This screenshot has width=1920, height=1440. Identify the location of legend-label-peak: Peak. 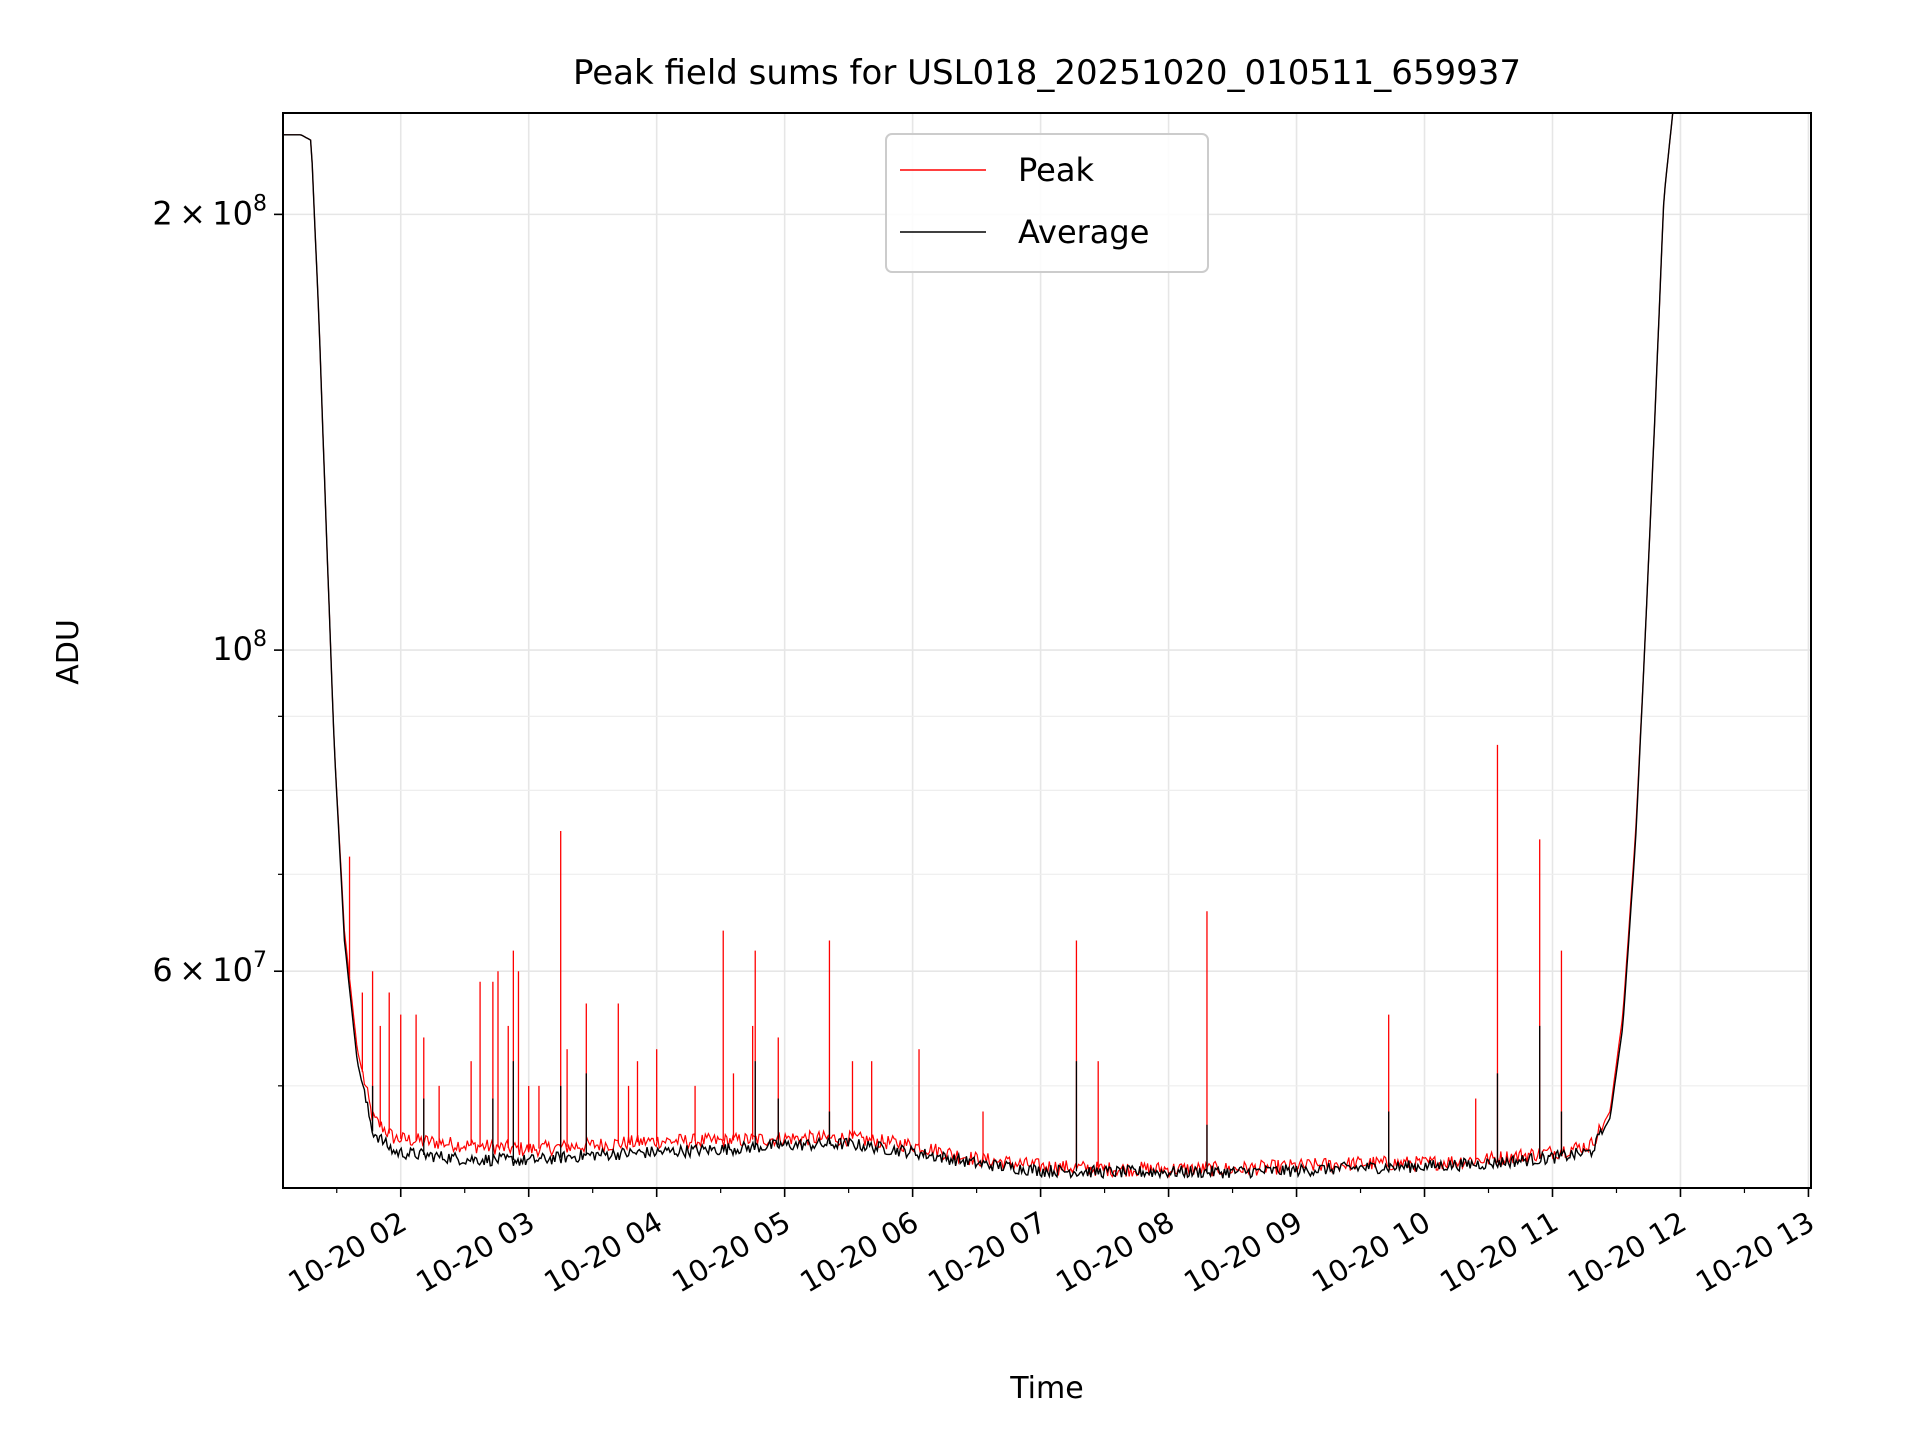
(1056, 170).